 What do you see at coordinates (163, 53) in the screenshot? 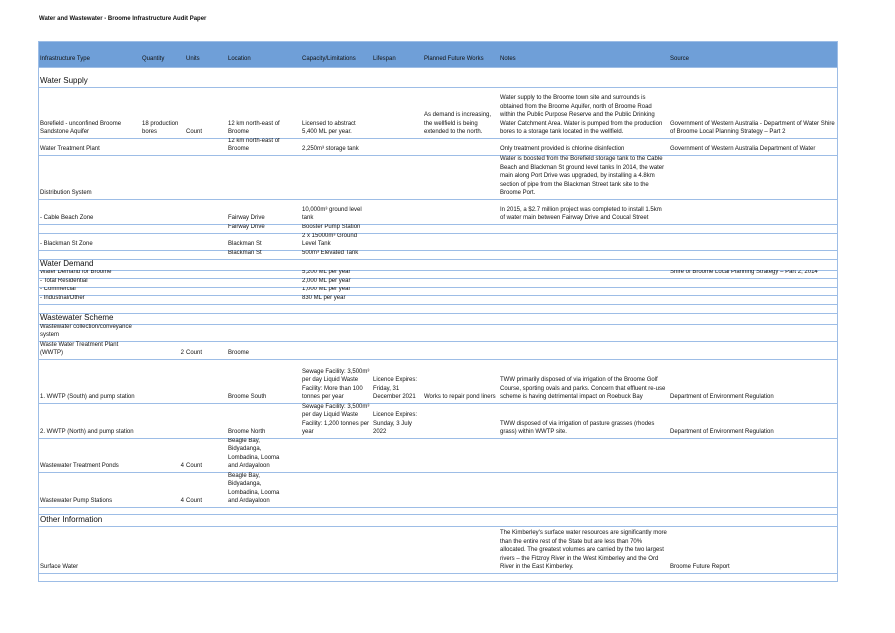
I see `header-cell: Quantity` at bounding box center [163, 53].